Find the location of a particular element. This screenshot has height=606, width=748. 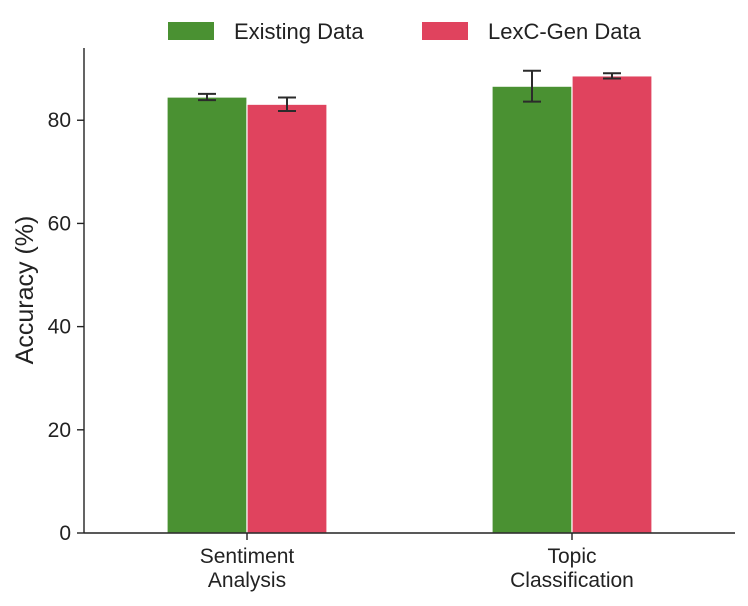

y-axis-ticks: 0 20 40 60 80 is located at coordinates (66, 327).